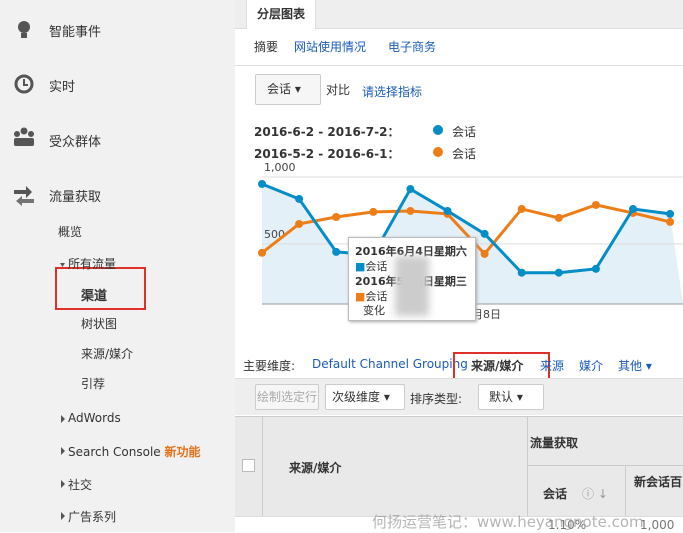 Image resolution: width=683 pixels, height=533 pixels. Describe the element at coordinates (70, 232) in the screenshot. I see `nav-subitem: 概览` at that location.